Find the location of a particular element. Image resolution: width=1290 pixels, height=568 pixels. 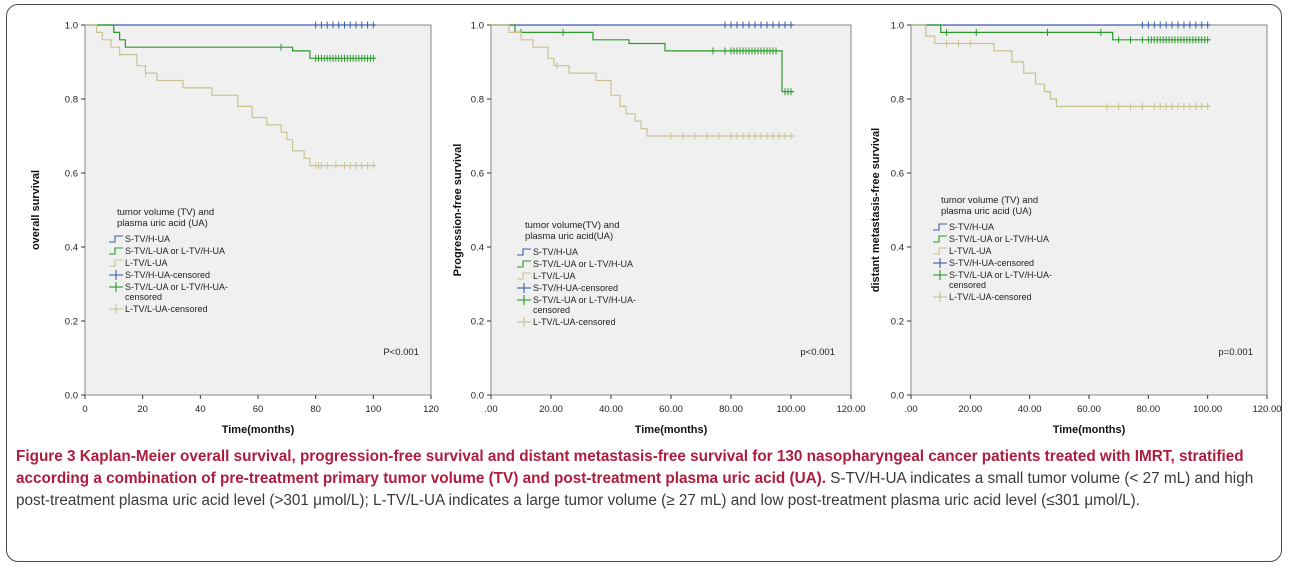

p-value: p<0.001 is located at coordinates (817, 352).